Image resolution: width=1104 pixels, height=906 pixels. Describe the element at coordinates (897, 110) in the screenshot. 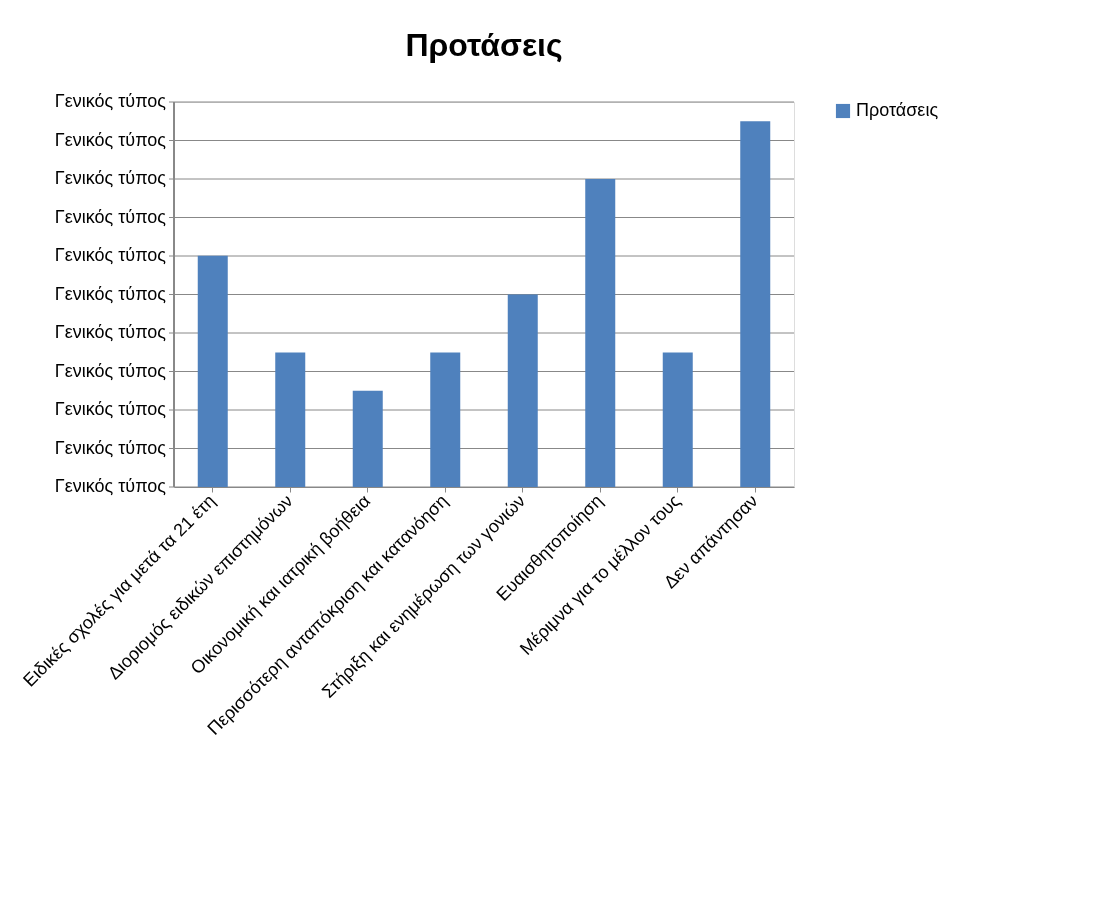

I see `legend-label: Προτάσεις` at that location.